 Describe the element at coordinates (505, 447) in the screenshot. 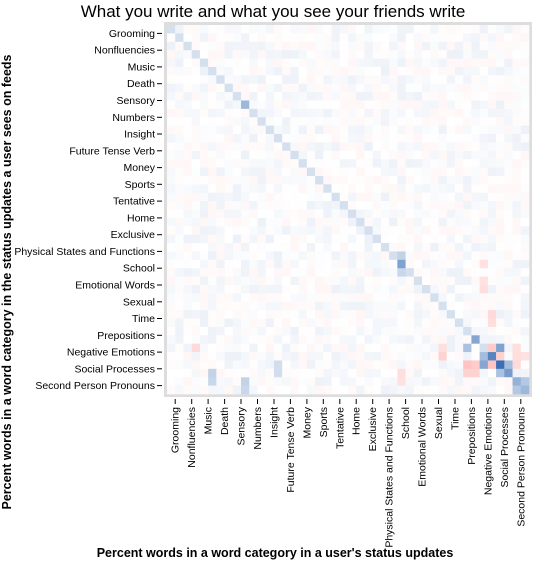

I see `x-tick-label: Social Processes` at that location.